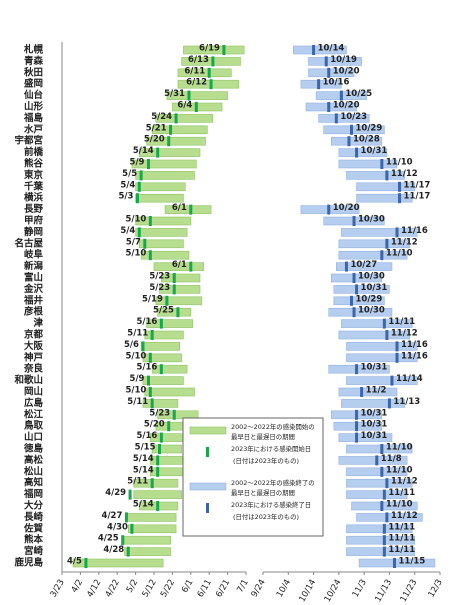 Image resolution: width=454 pixels, height=605 pixels. I want to click on value-label: 4/30, so click(117, 527).